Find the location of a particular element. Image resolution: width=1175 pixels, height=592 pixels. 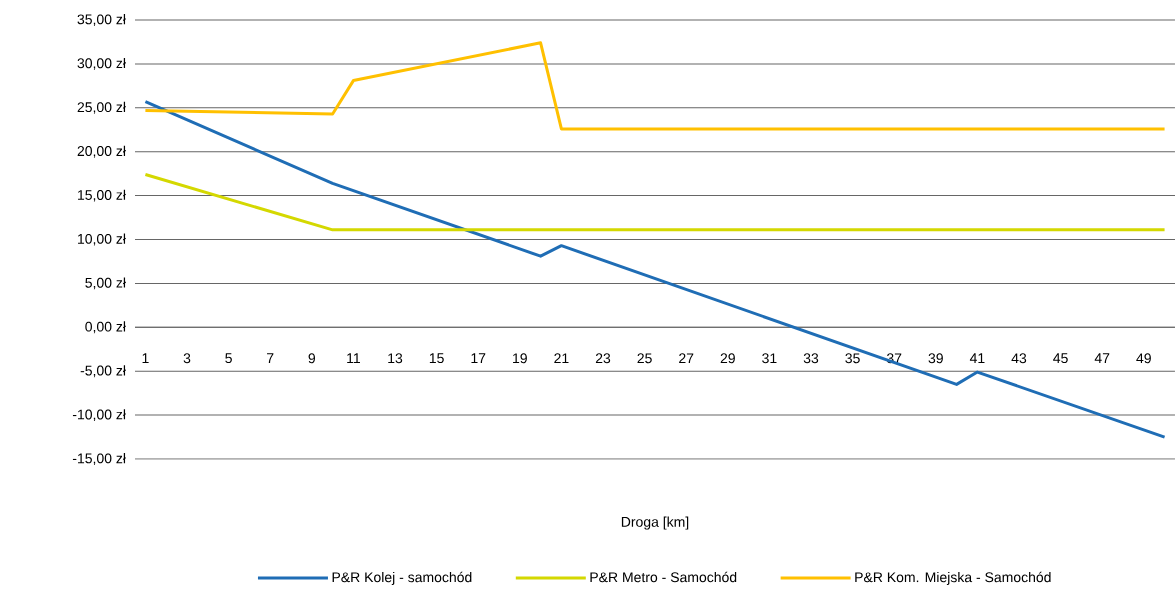

legend-label: P&R Kom. Miejska - Samochód is located at coordinates (953, 578).